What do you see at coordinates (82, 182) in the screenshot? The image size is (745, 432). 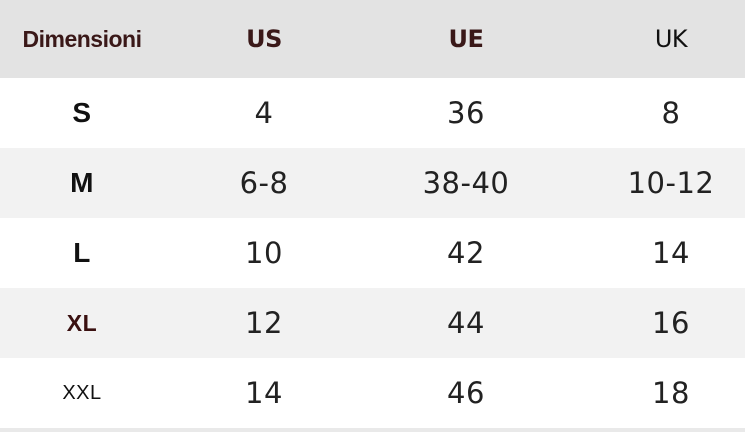 I see `size-label: M` at bounding box center [82, 182].